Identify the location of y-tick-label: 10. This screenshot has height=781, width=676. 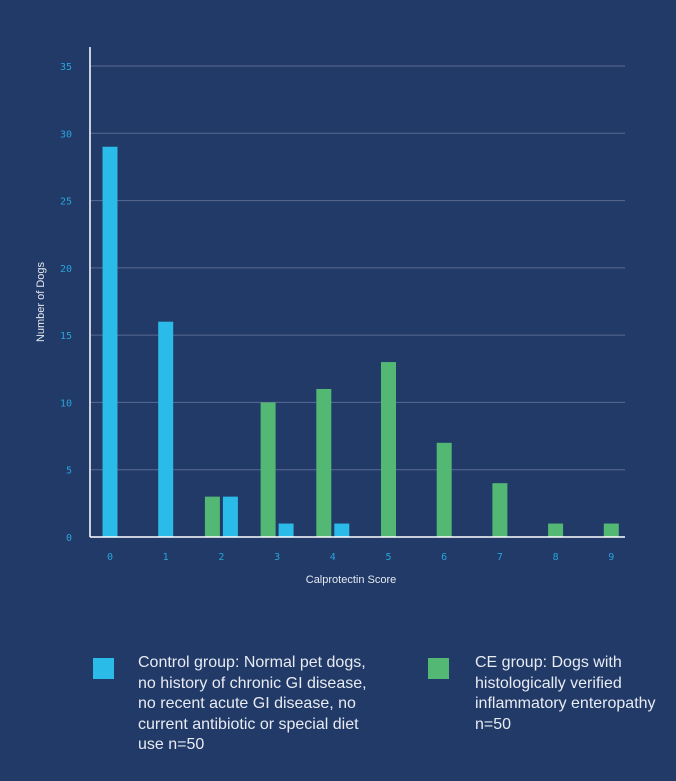
(66, 403).